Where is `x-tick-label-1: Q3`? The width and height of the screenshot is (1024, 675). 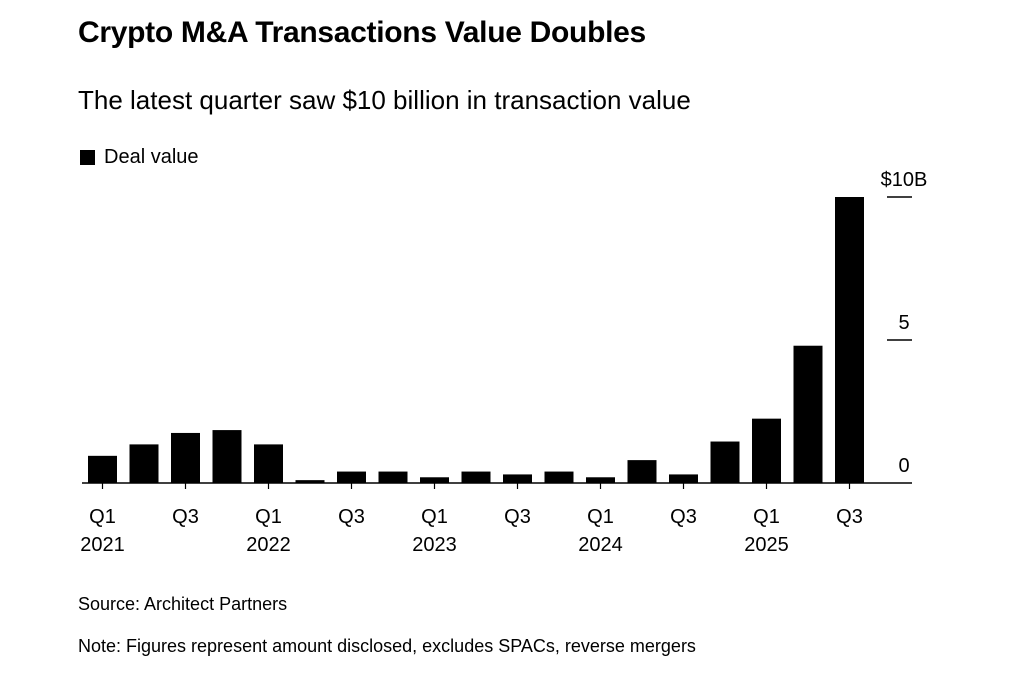 x-tick-label-1: Q3 is located at coordinates (185, 517).